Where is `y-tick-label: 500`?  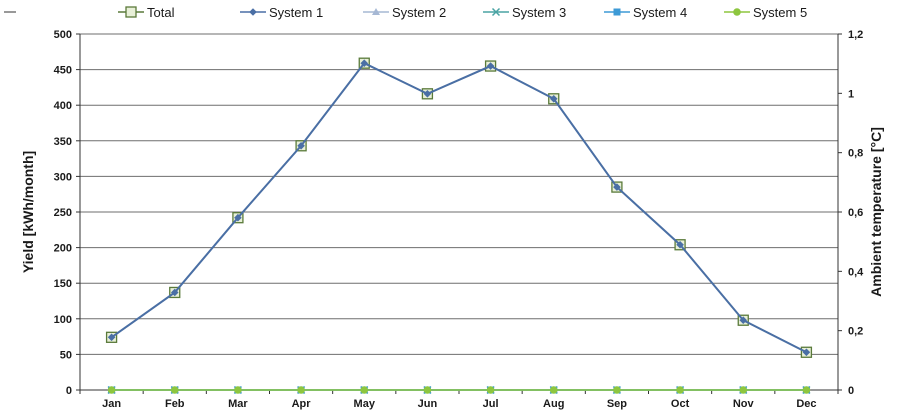 y-tick-label: 500 is located at coordinates (63, 35).